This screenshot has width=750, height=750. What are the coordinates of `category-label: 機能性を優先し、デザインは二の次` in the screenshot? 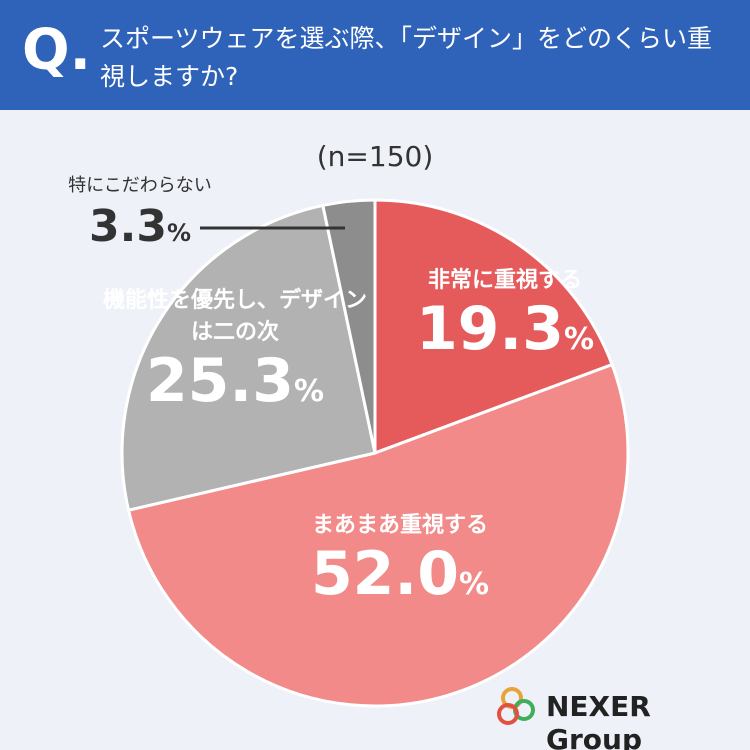 It's located at (234, 316).